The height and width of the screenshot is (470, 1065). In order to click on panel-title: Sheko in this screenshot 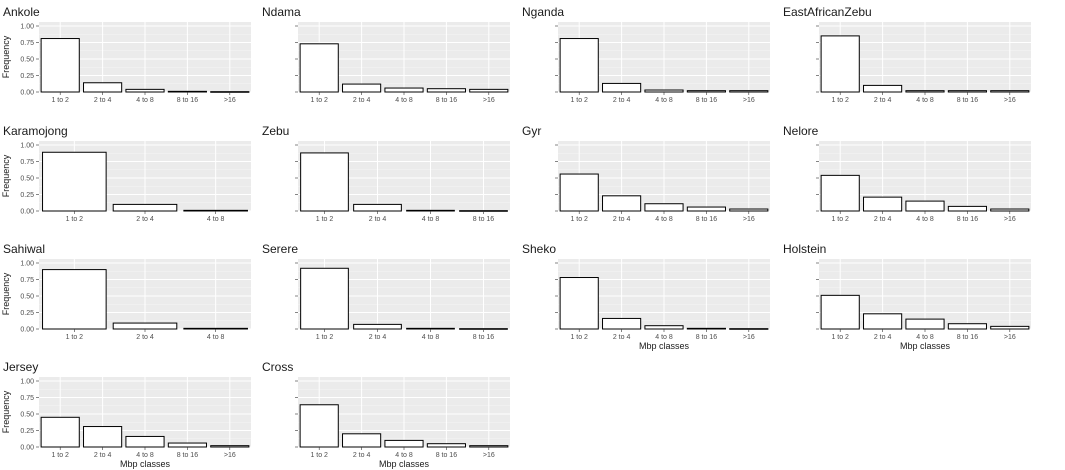, I will do `click(539, 249)`.